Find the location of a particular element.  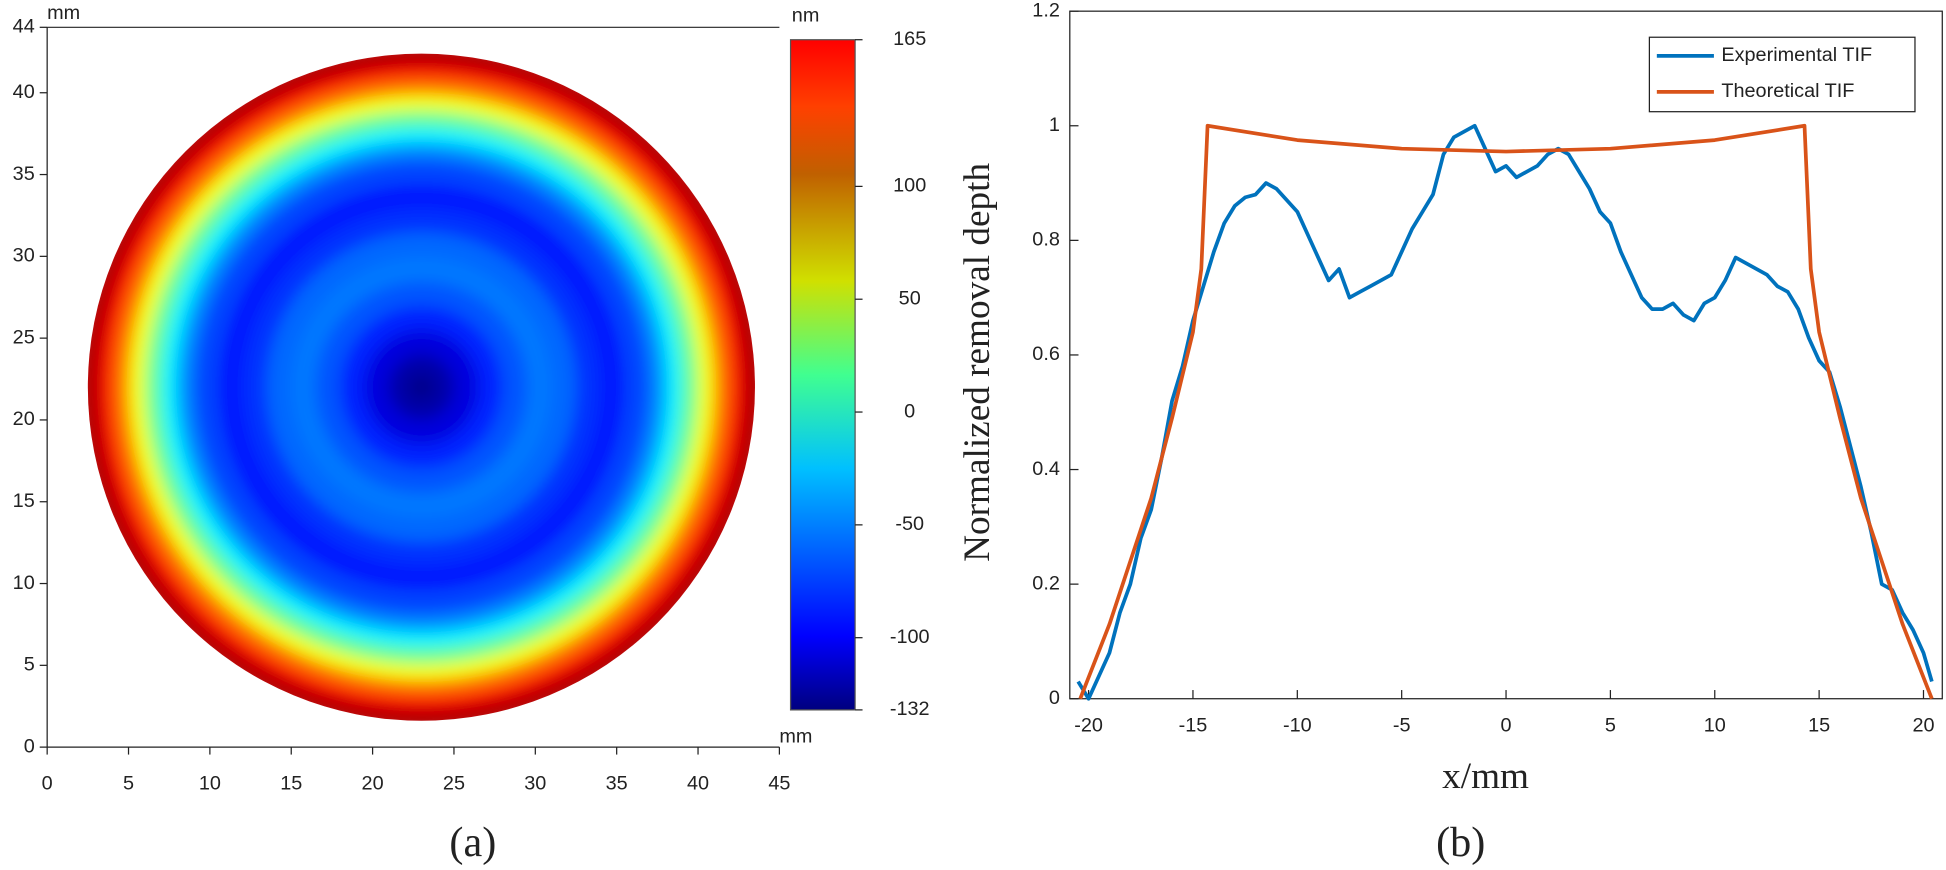

colorbar-tick-label: -132 is located at coordinates (910, 709).